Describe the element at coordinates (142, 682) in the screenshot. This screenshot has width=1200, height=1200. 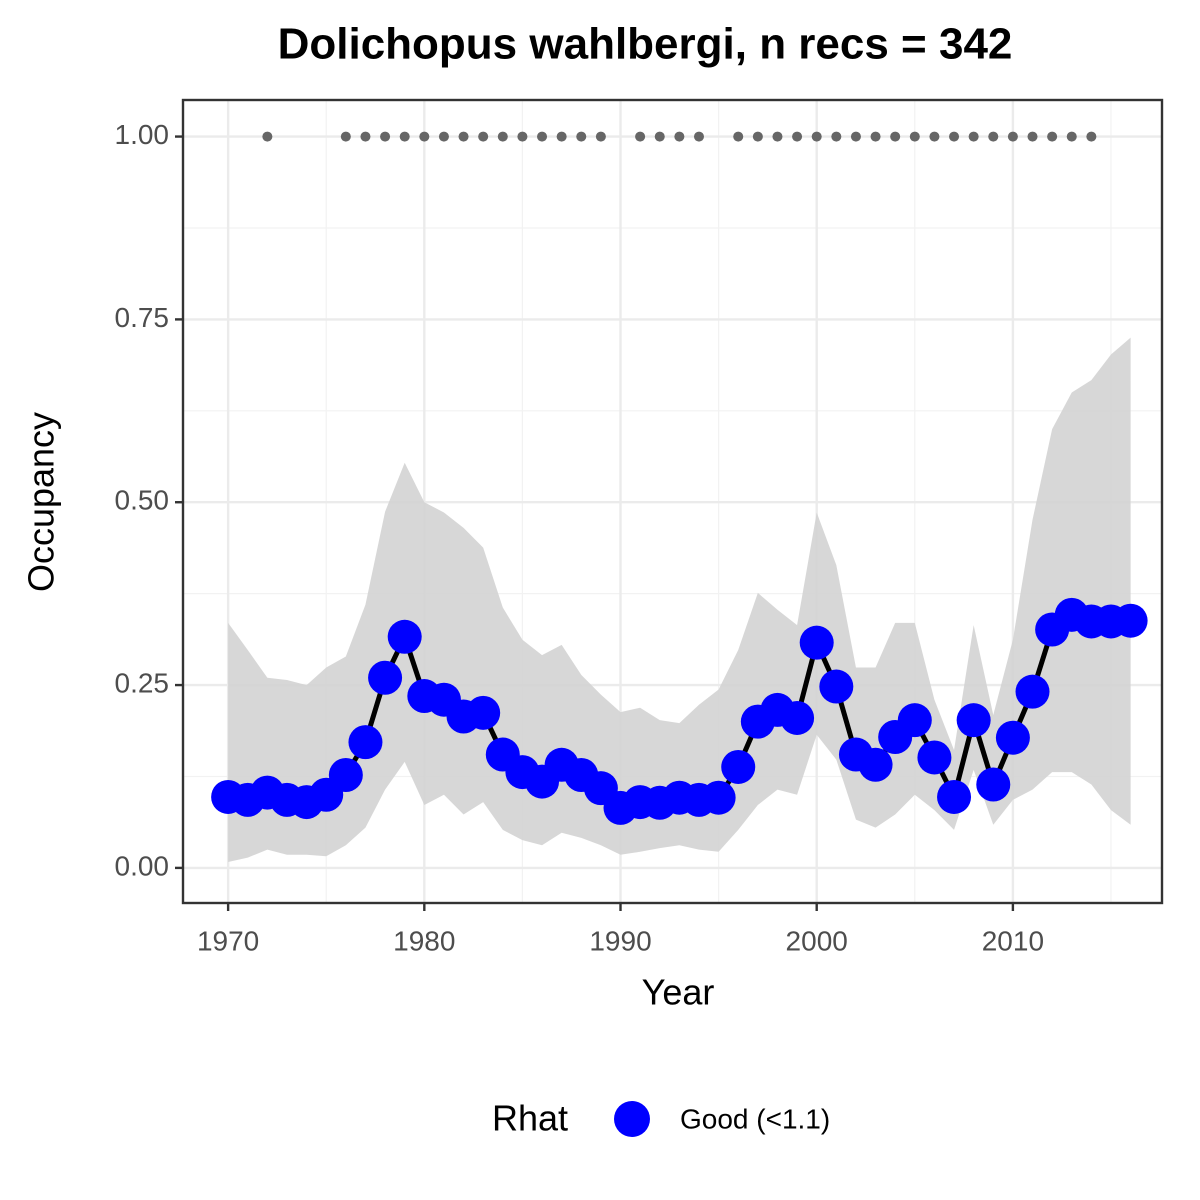
I see `y-tick-label: 0.25` at that location.